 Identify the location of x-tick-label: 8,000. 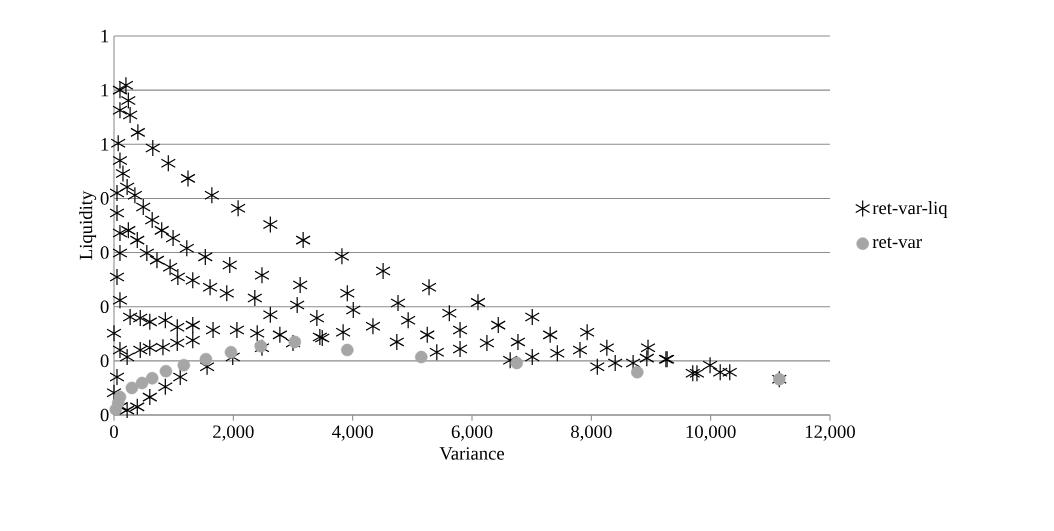
(591, 433).